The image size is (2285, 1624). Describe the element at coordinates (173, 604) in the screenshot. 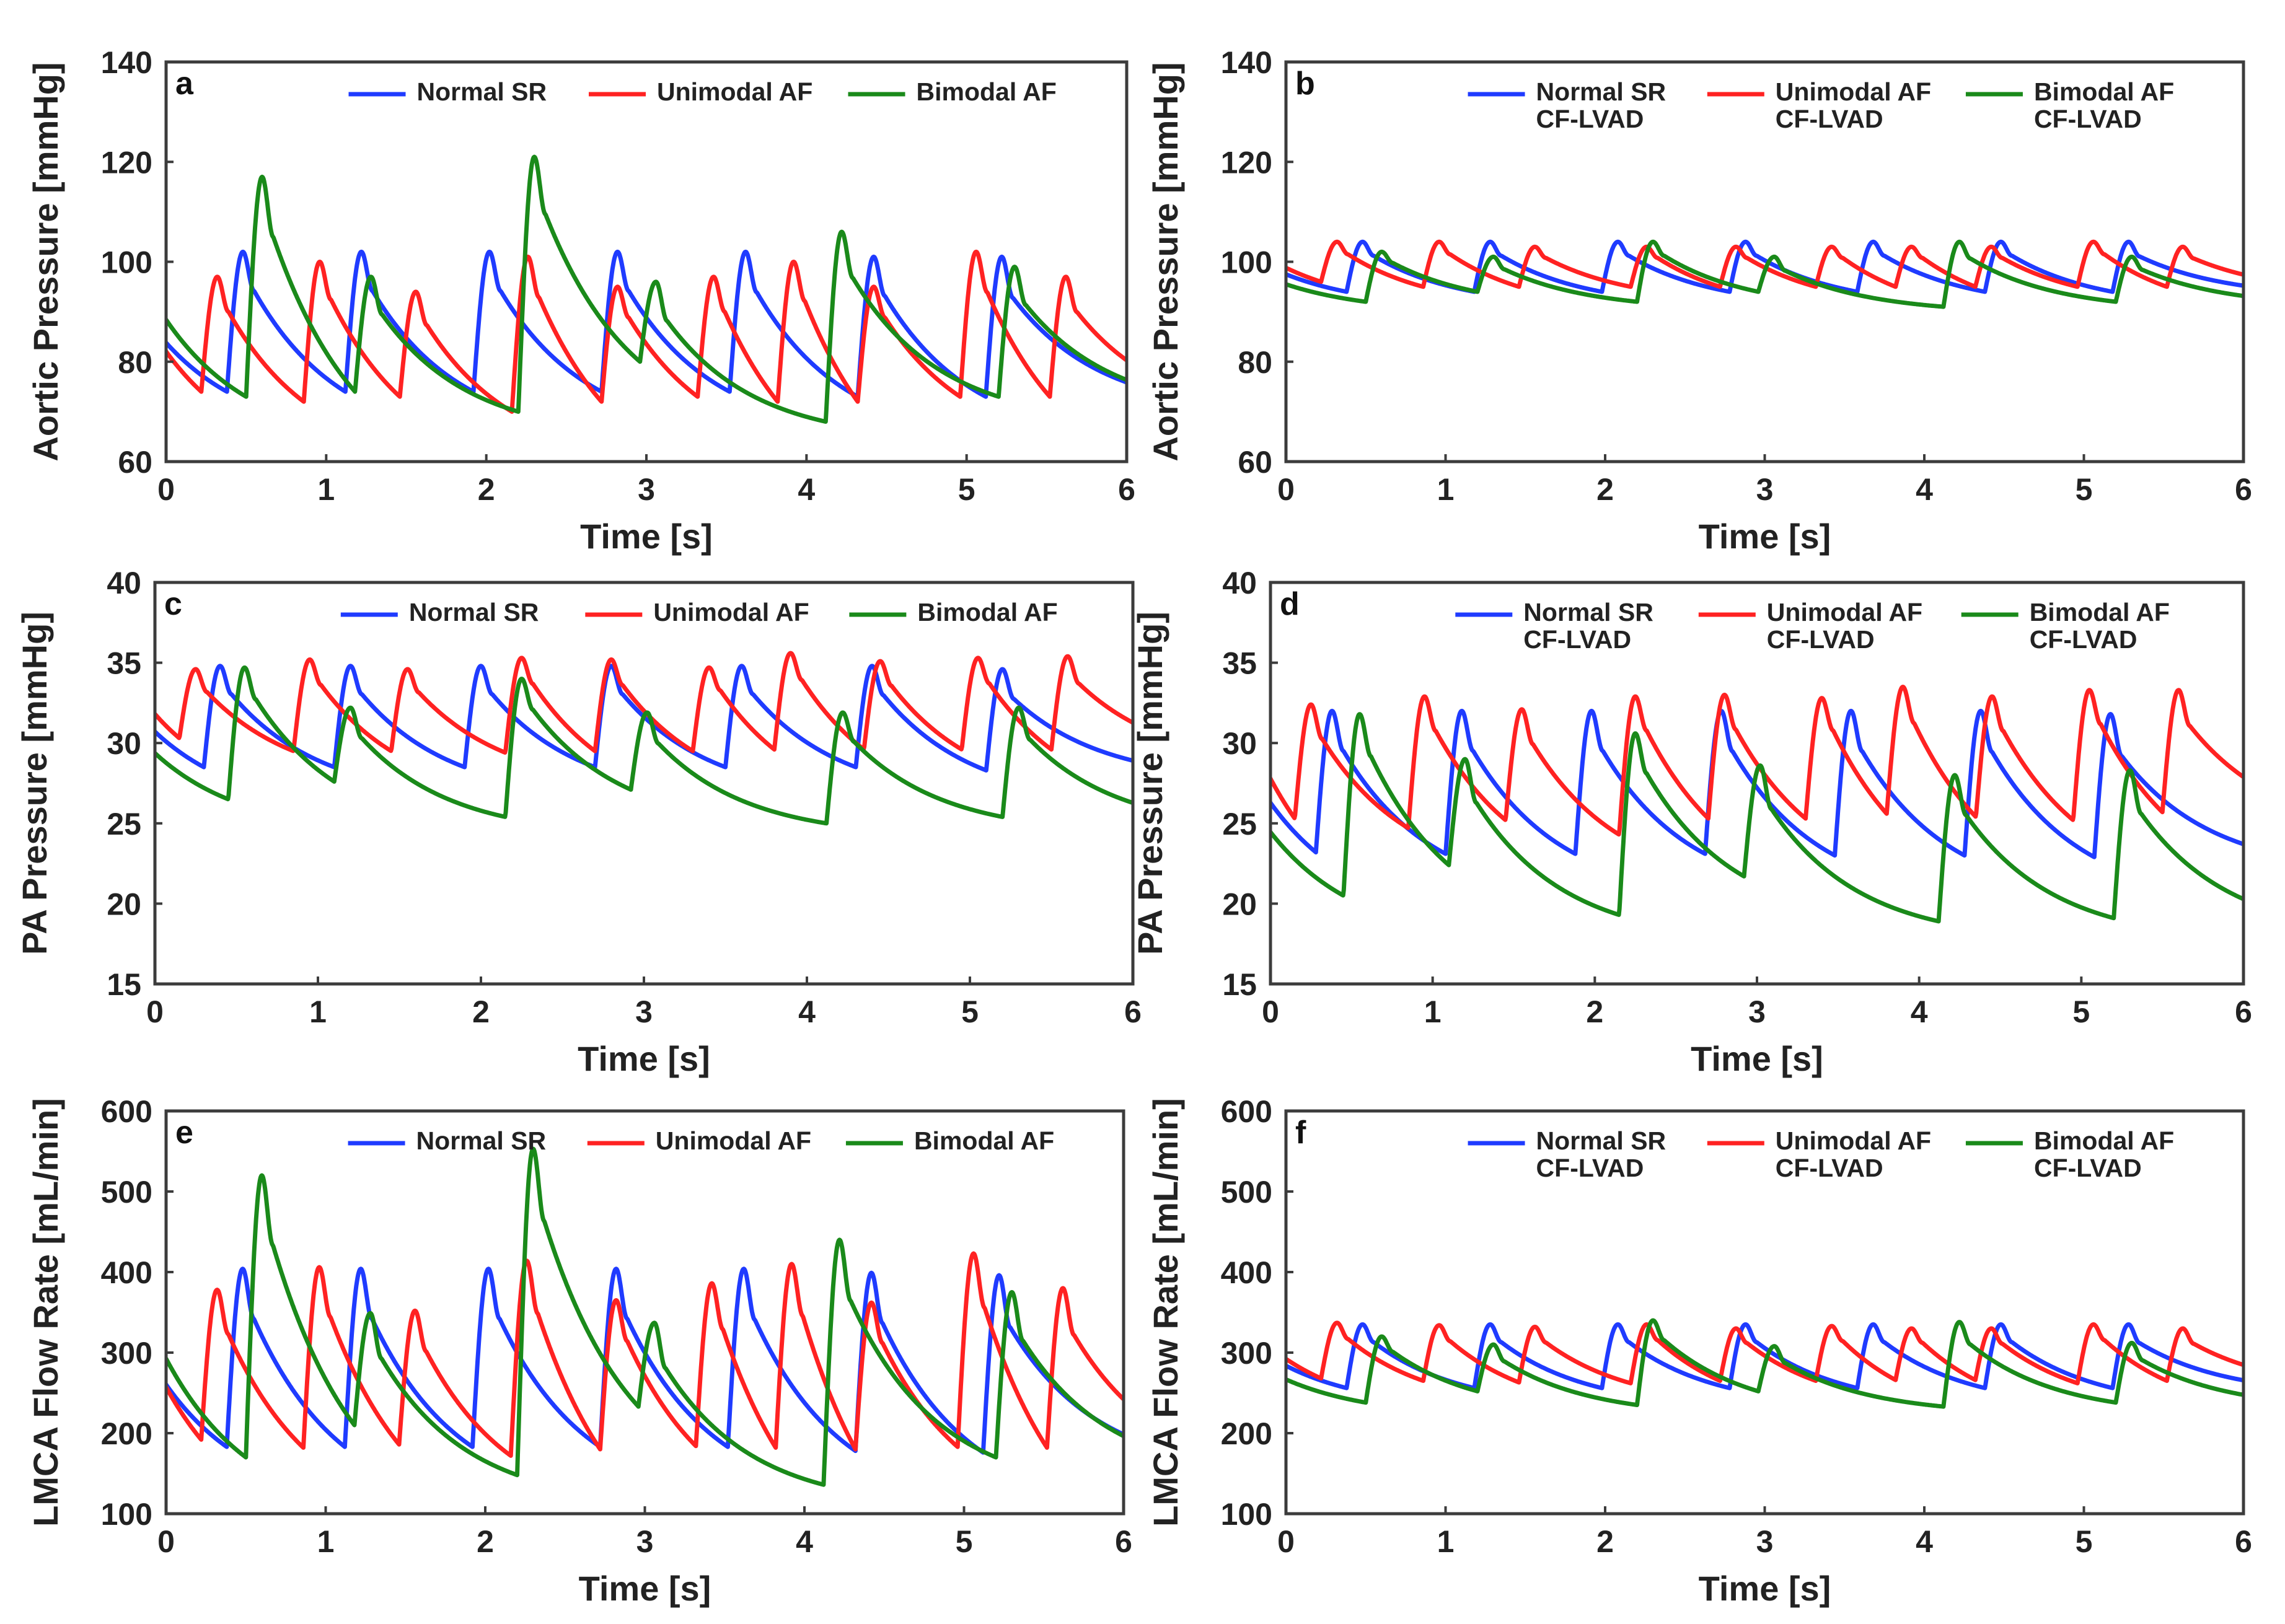

I see `panel-letter: c` at that location.